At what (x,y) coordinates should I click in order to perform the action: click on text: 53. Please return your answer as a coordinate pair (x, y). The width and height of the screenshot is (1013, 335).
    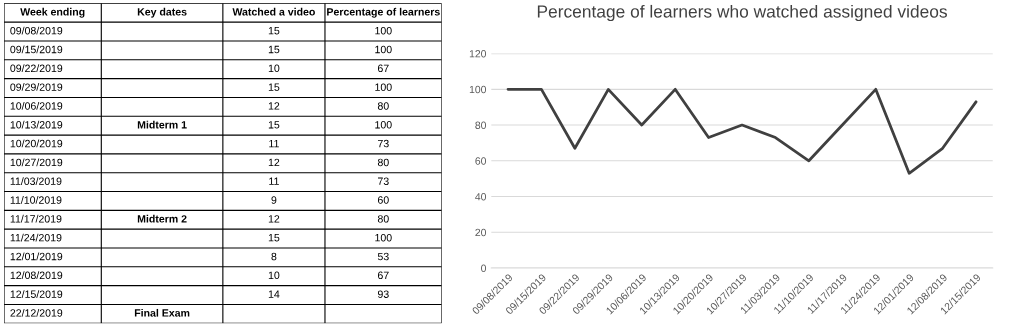
    Looking at the image, I should click on (383, 256).